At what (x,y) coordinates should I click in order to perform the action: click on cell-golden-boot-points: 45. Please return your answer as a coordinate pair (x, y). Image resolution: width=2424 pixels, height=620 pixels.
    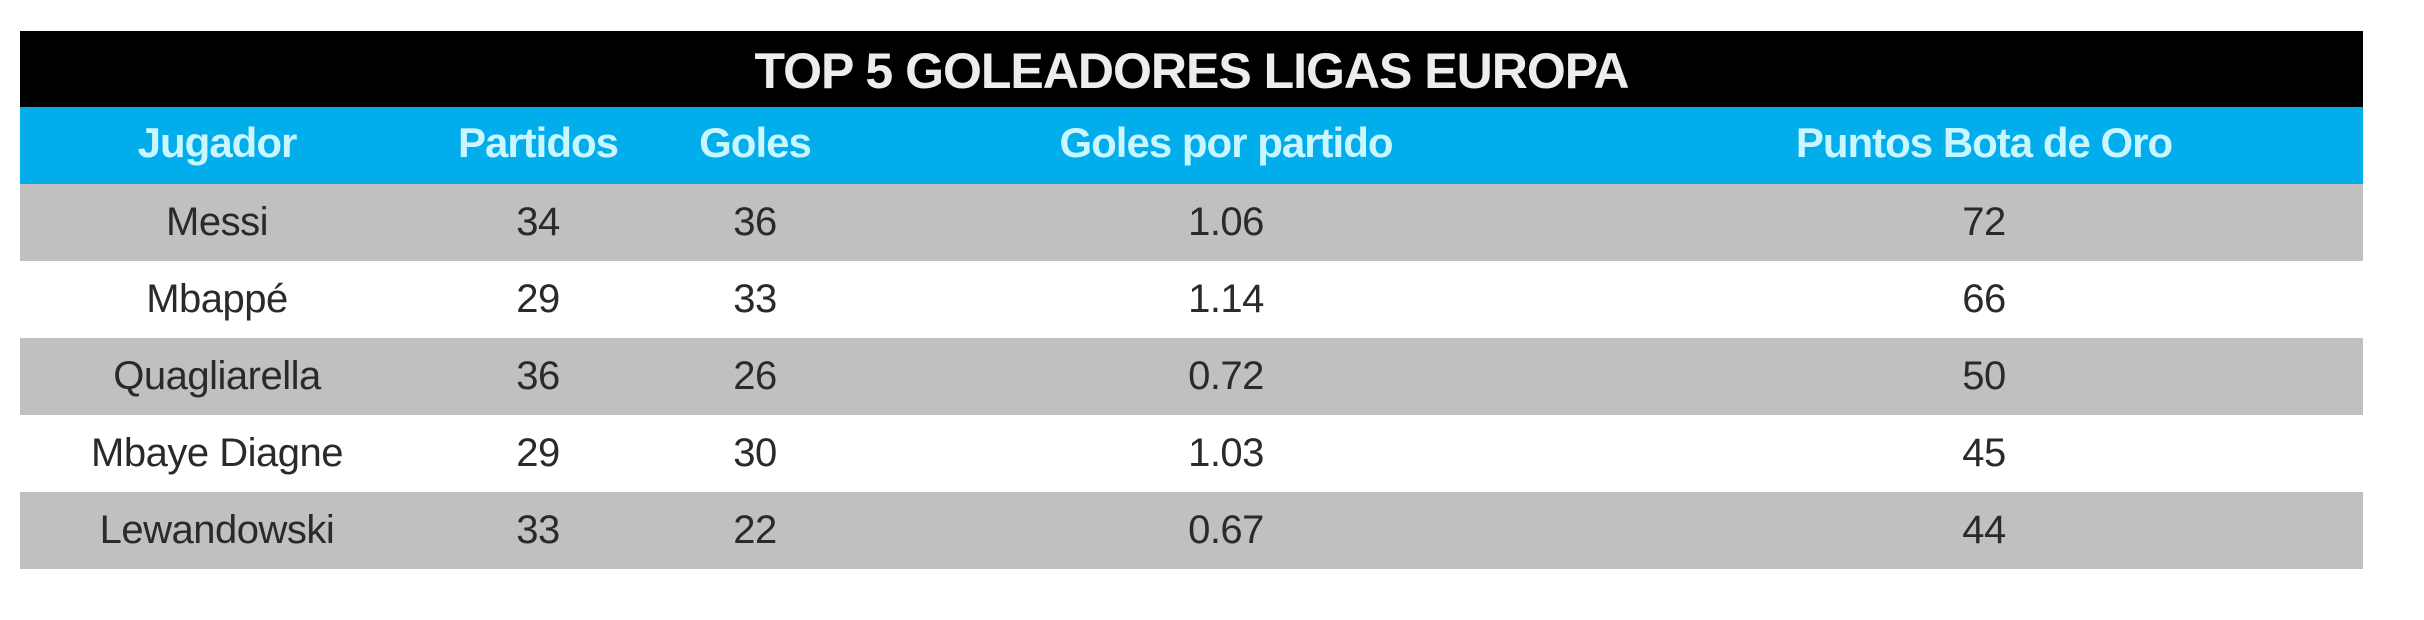
    Looking at the image, I should click on (1984, 453).